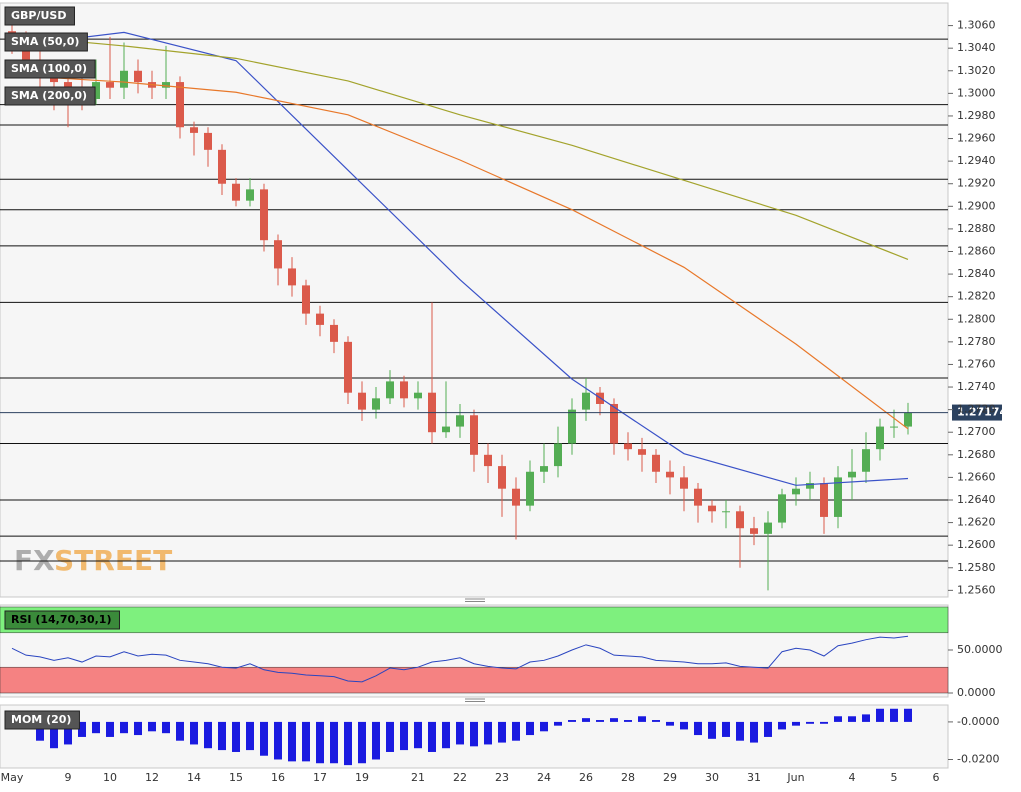 This screenshot has height=792, width=1021. I want to click on y-tick-label: 1.2960, so click(976, 138).